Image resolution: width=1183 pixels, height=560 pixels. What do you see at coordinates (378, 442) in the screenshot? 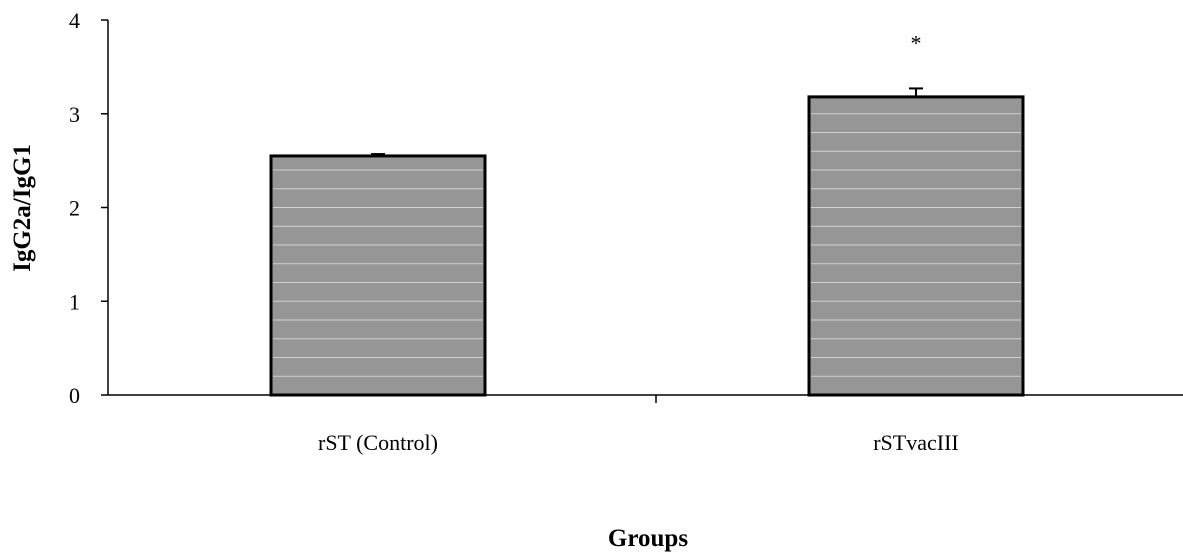
I see `x-tick-label: rST (Control)` at bounding box center [378, 442].